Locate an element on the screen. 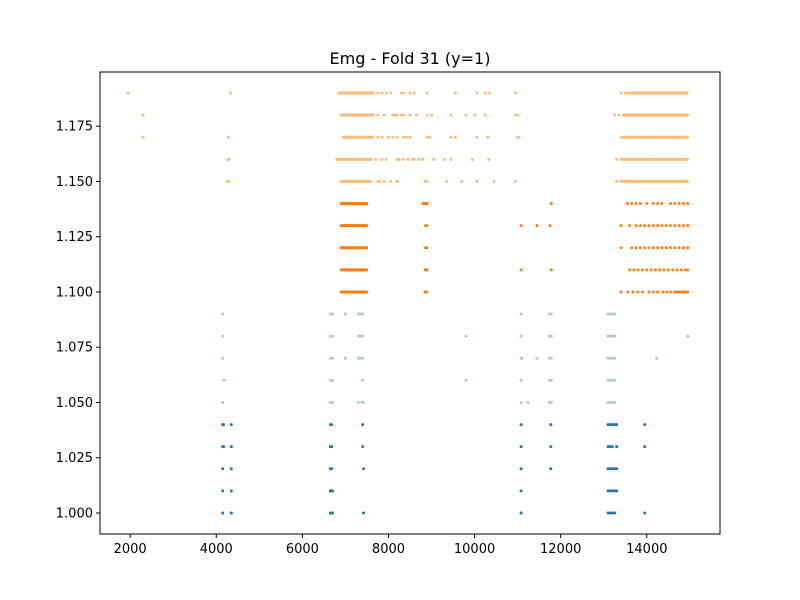 The image size is (800, 600). y-tick-label: 1.075 is located at coordinates (74, 348).